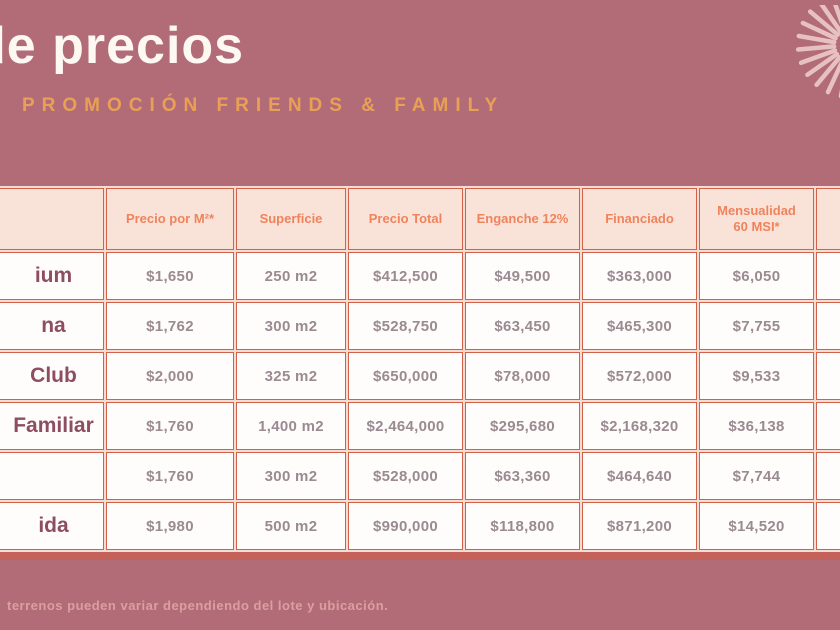  What do you see at coordinates (170, 376) in the screenshot?
I see `cell-precio-m2: $2,000` at bounding box center [170, 376].